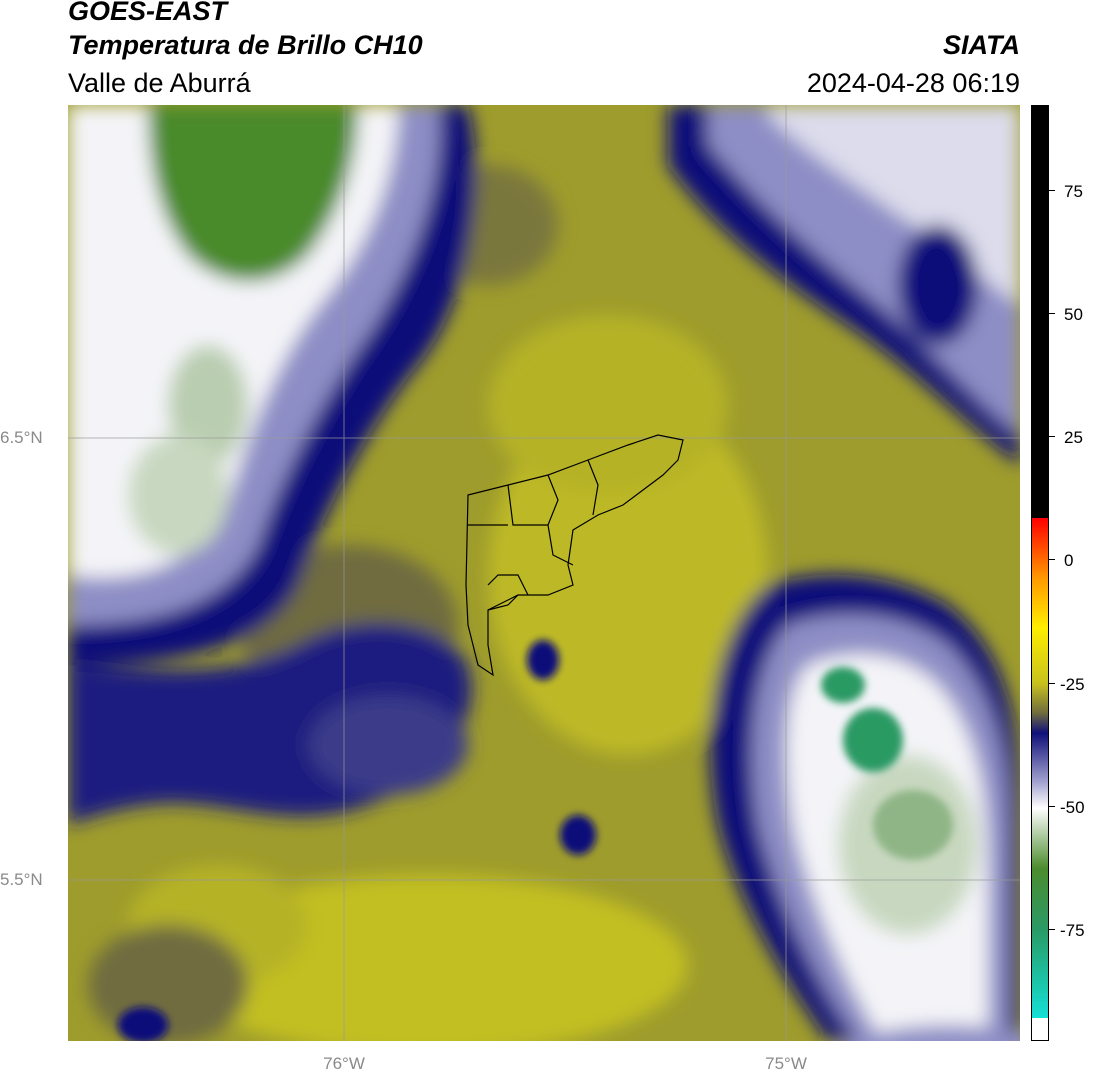 The image size is (1094, 1078). I want to click on colorbar-gradient, so click(1040, 573).